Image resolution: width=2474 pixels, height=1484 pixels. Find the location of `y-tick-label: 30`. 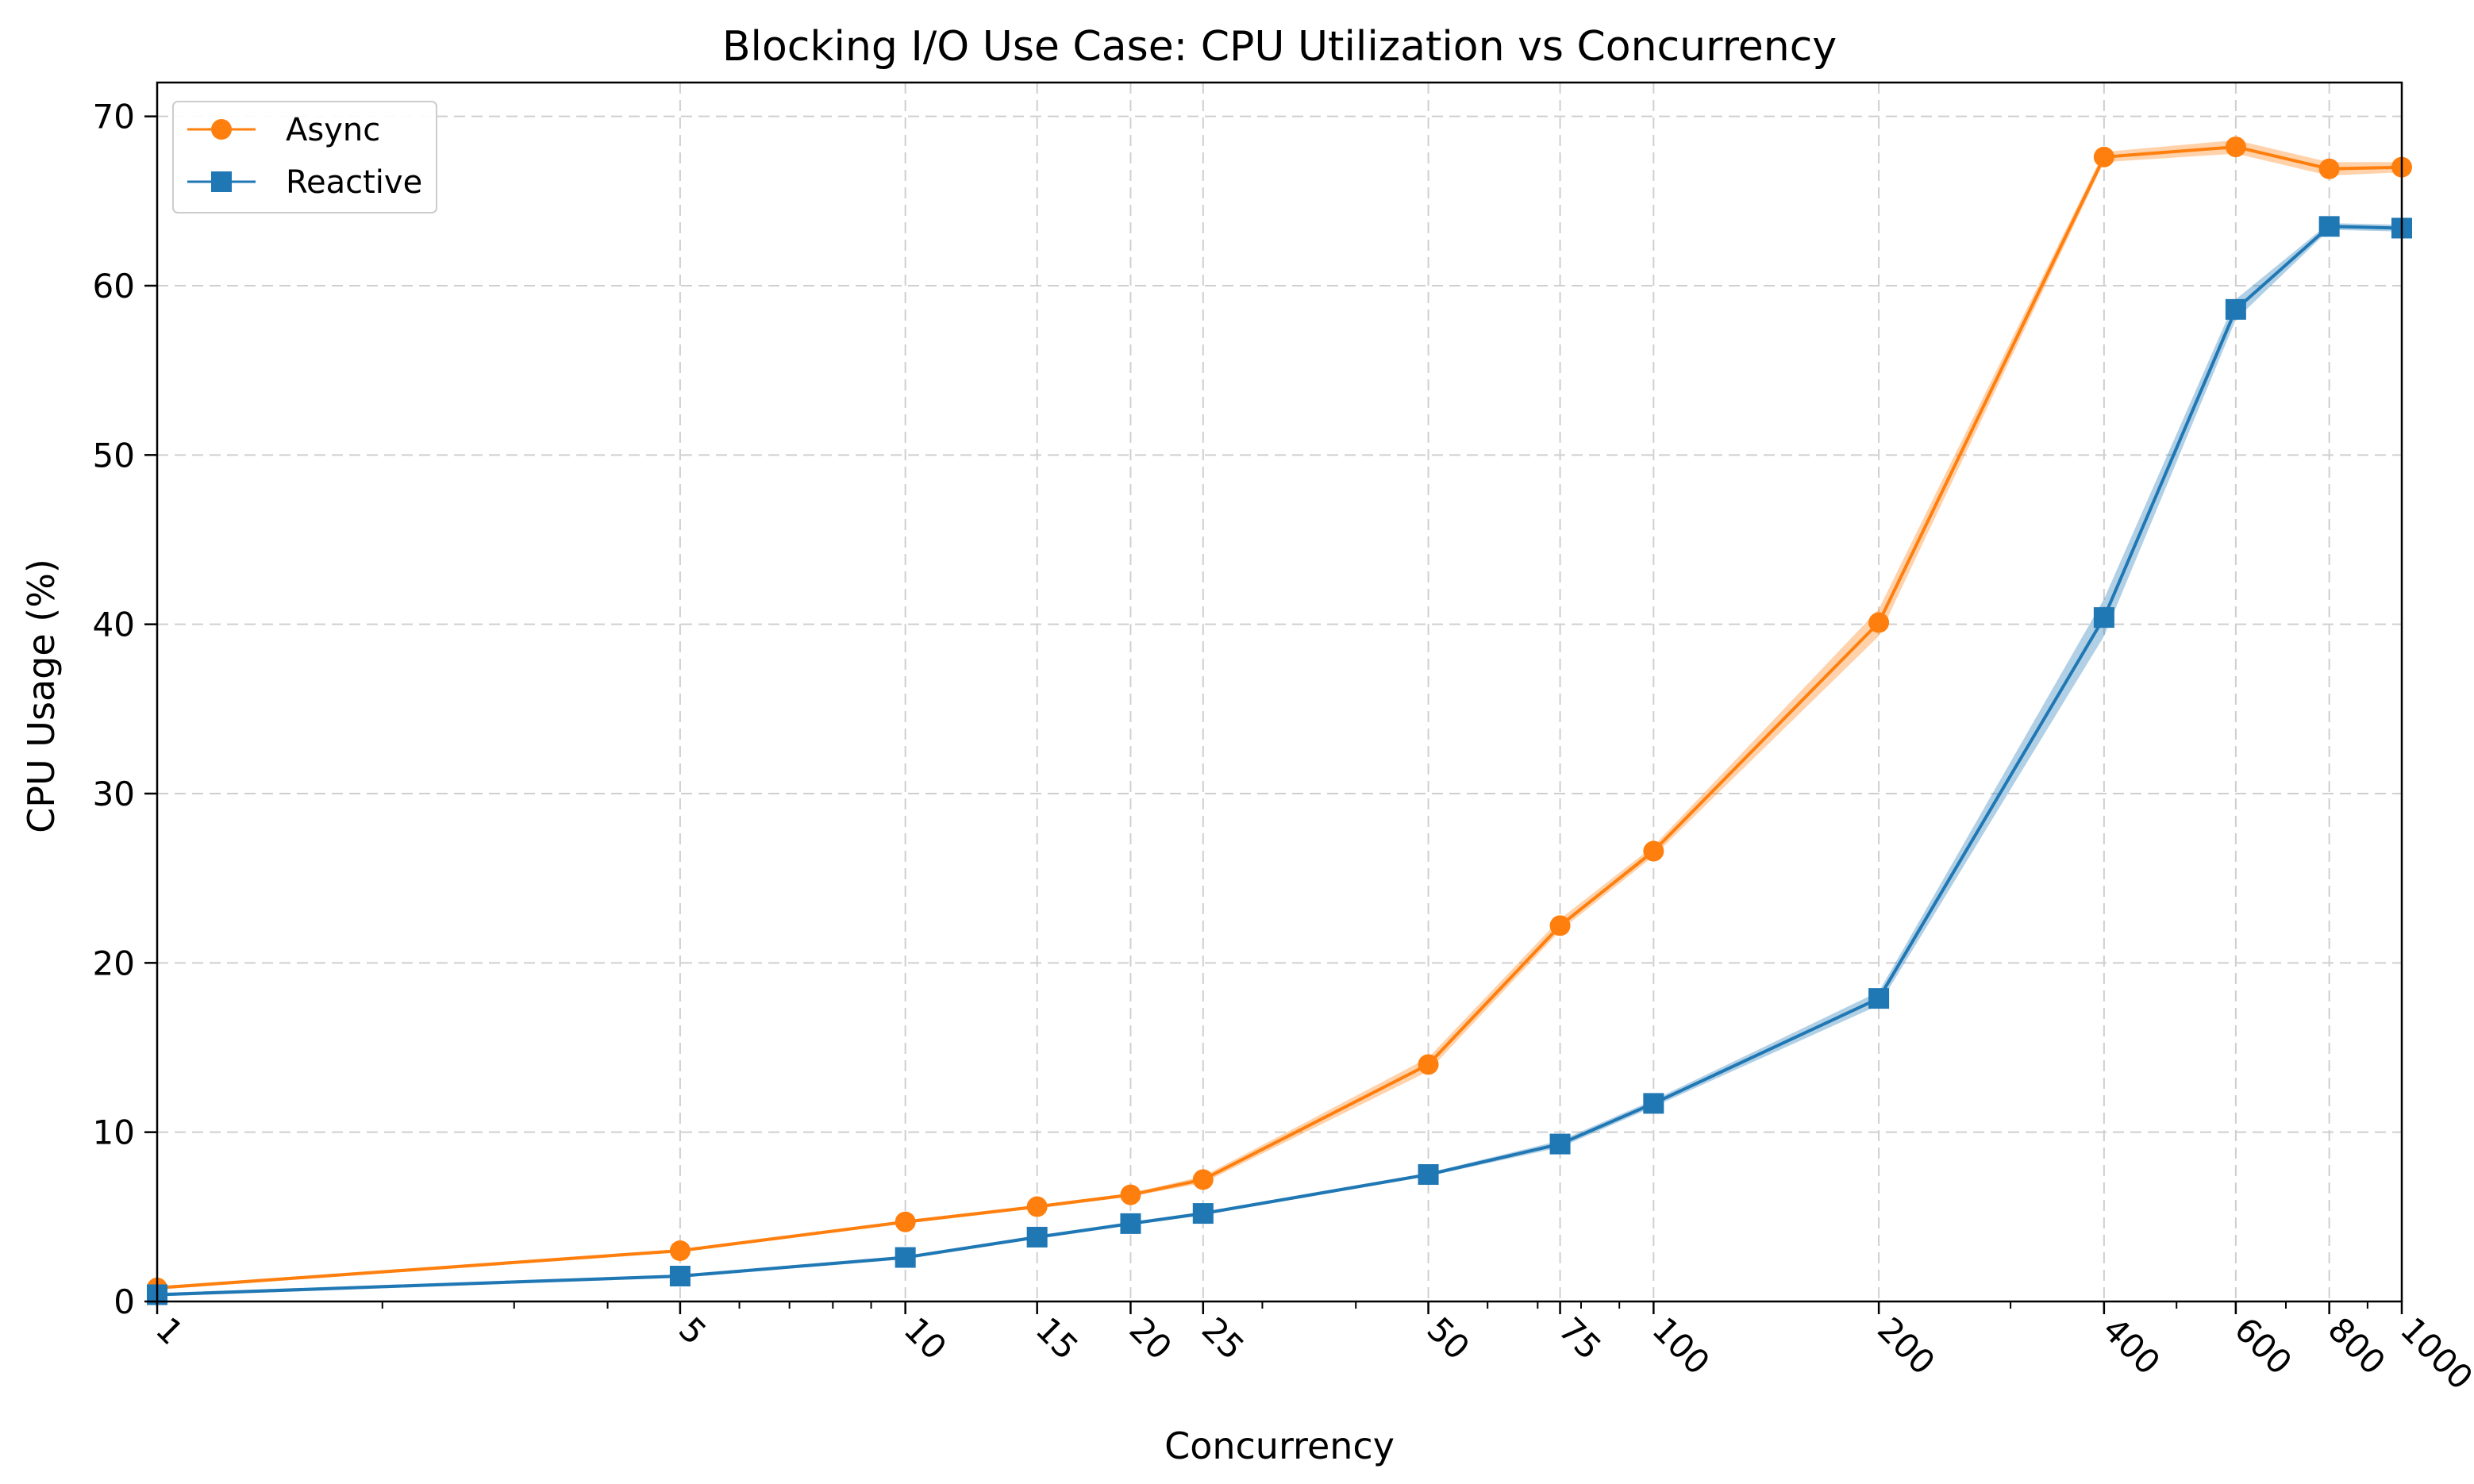

y-tick-label: 30 is located at coordinates (114, 794).